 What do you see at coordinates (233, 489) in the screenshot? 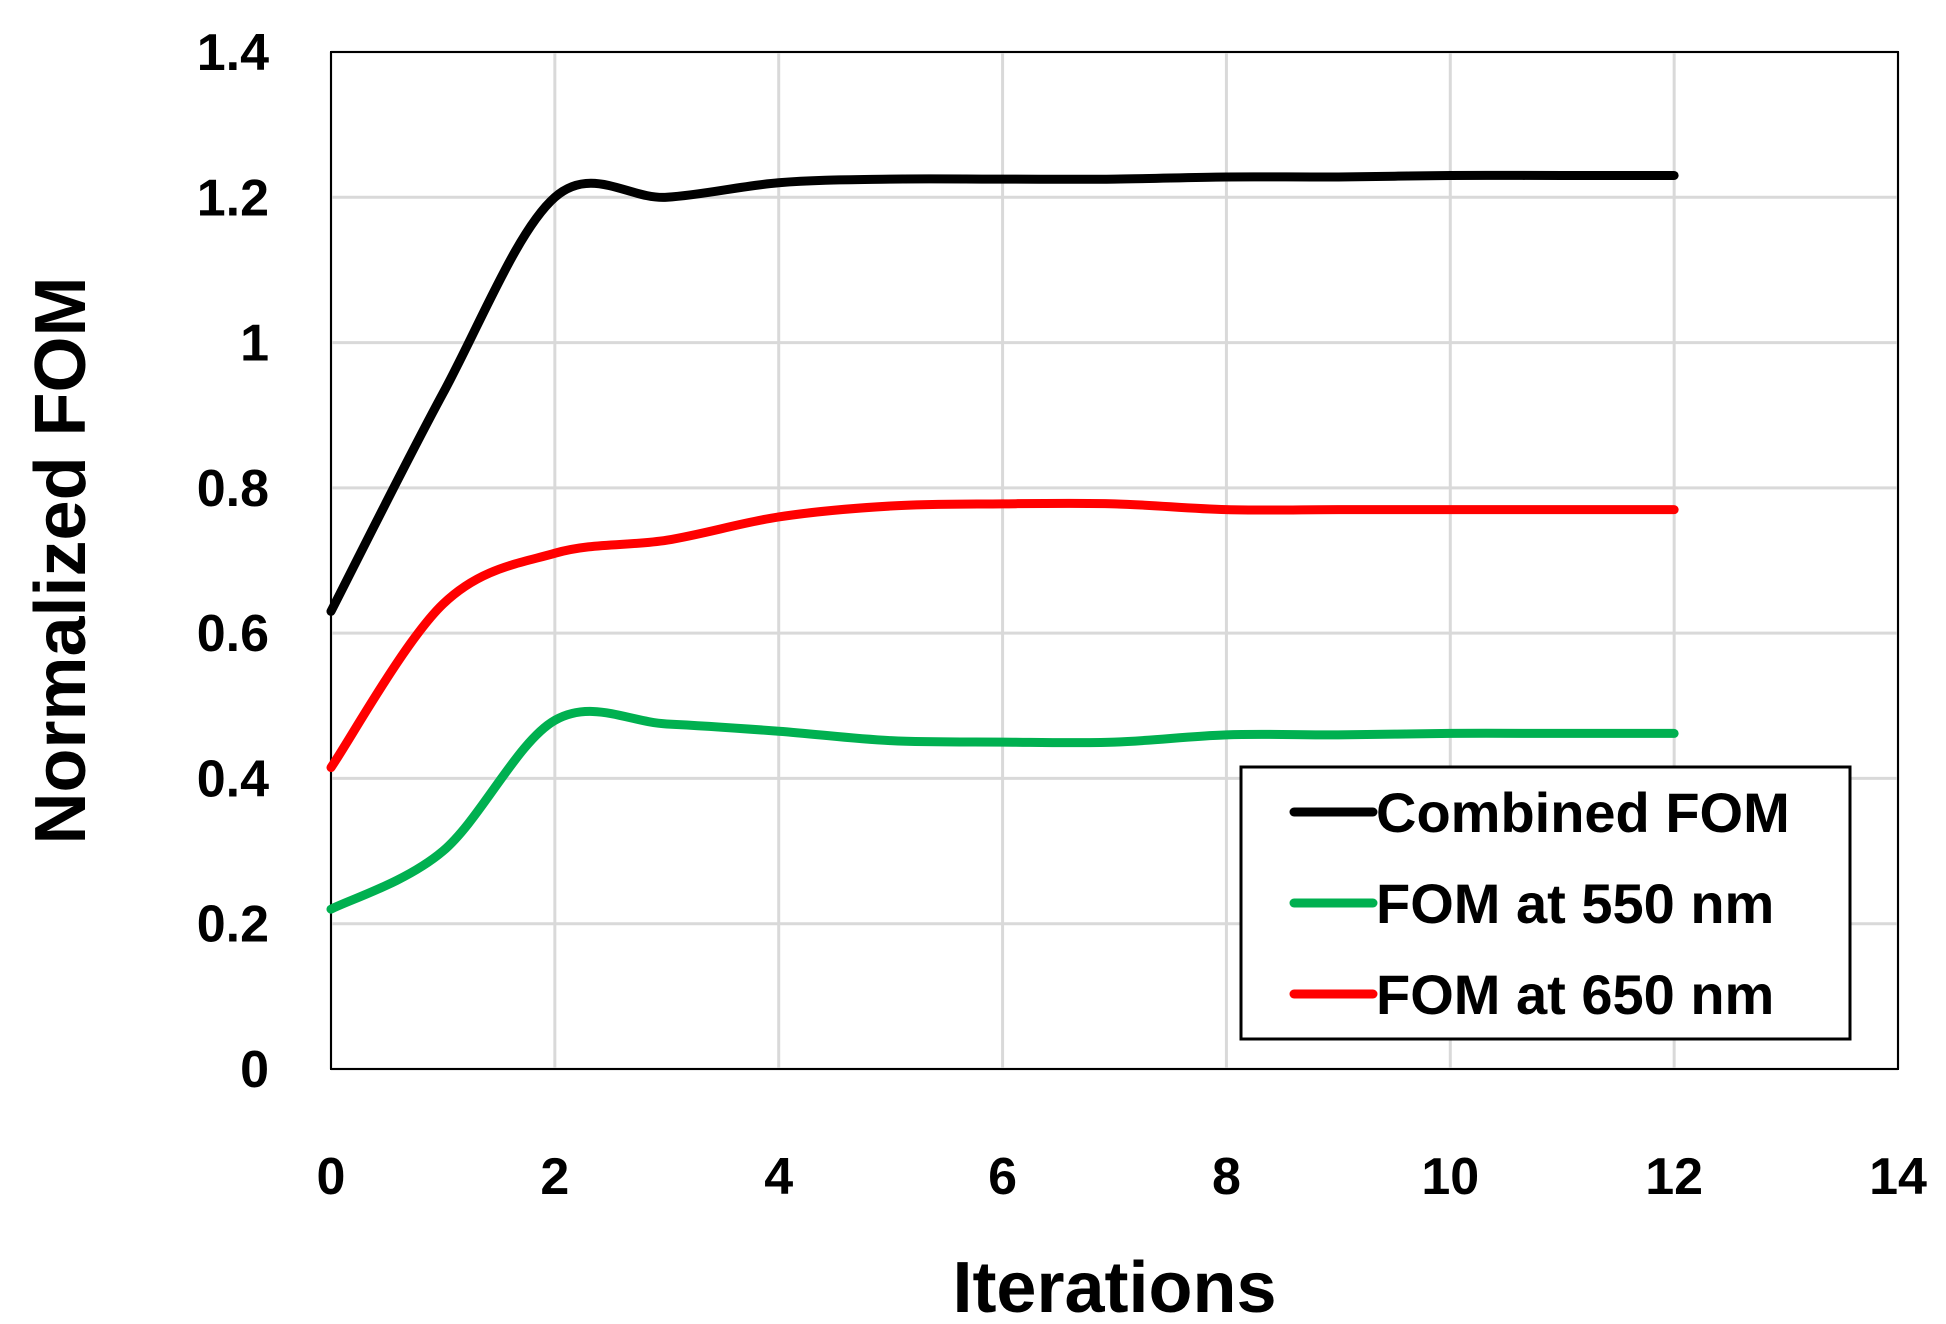
I see `y-tick-label: 0.8` at bounding box center [233, 489].